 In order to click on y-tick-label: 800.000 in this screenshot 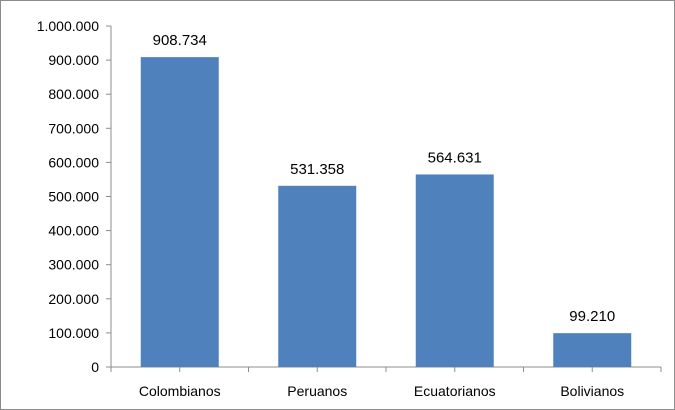, I will do `click(73, 94)`.